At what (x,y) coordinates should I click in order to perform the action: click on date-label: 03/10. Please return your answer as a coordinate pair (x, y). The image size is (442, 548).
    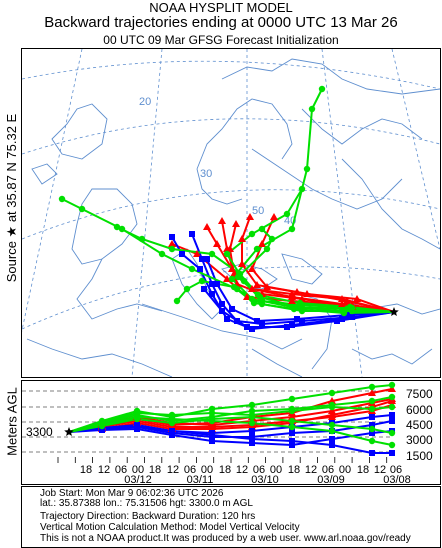
    Looking at the image, I should click on (265, 480).